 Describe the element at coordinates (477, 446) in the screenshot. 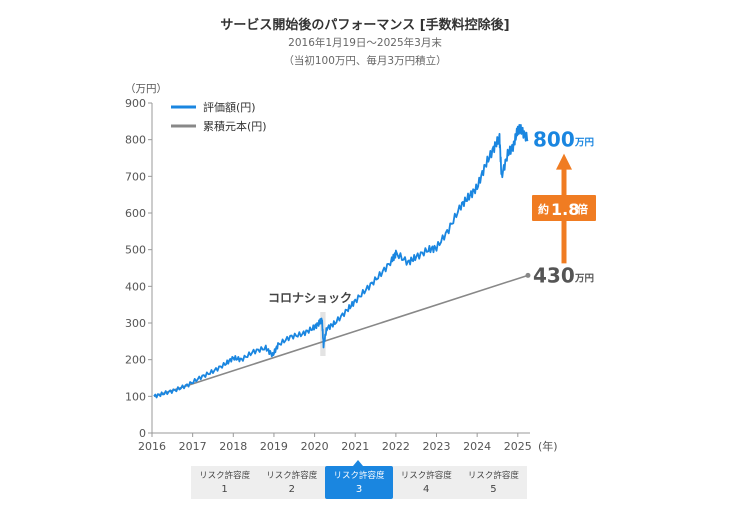

I see `x-tick-label: 2024` at that location.